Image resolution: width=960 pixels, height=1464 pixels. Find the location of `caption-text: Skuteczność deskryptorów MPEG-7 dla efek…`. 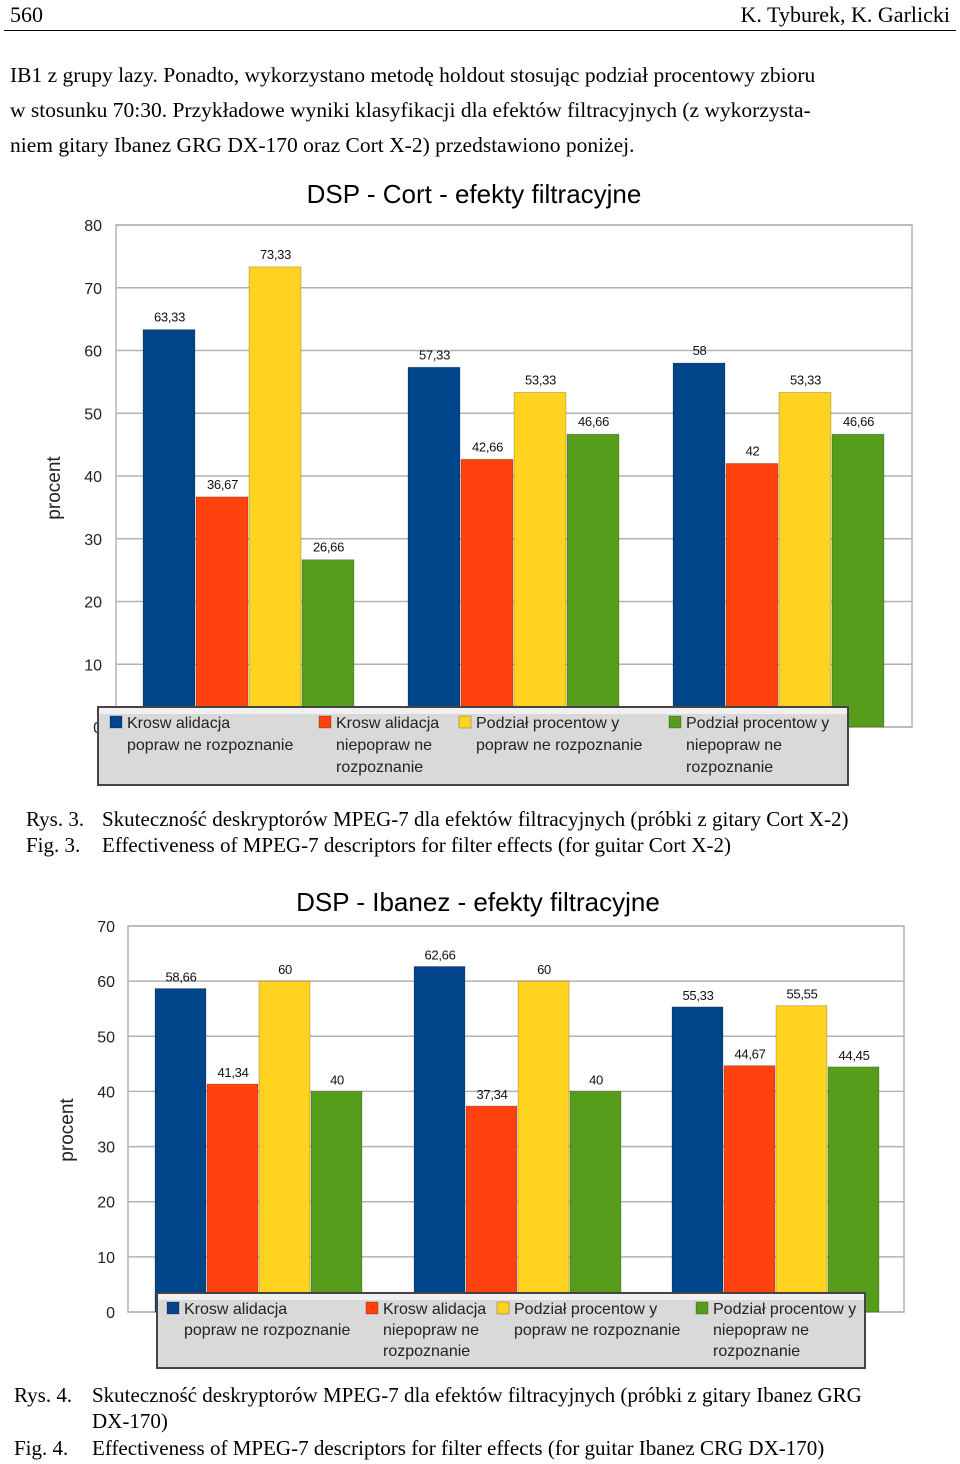

caption-text: Skuteczność deskryptorów MPEG-7 dla efek… is located at coordinates (475, 819).